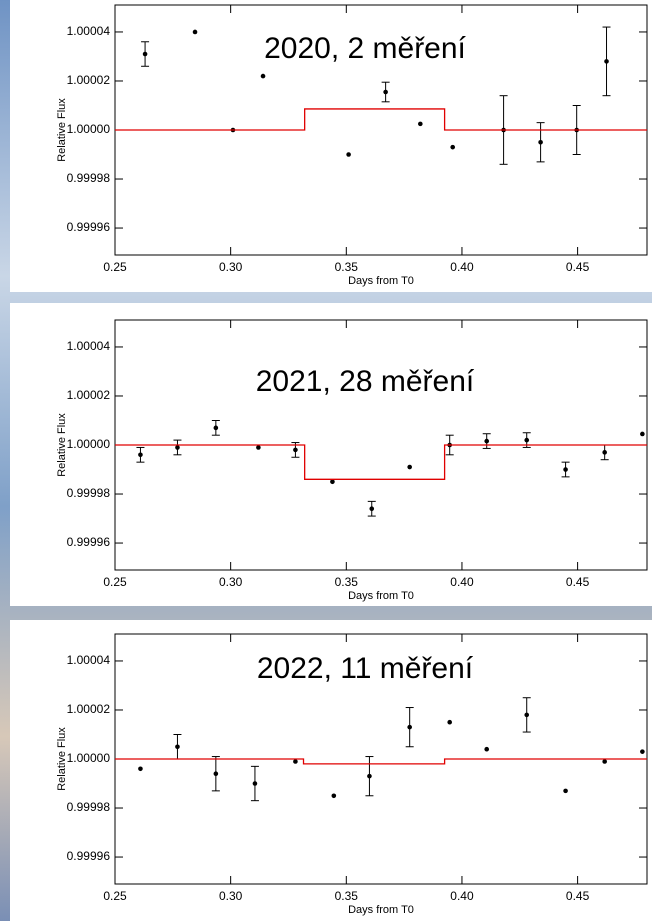 This screenshot has width=652, height=921. What do you see at coordinates (365, 381) in the screenshot?
I see `annotation: 2021, 28 měření` at bounding box center [365, 381].